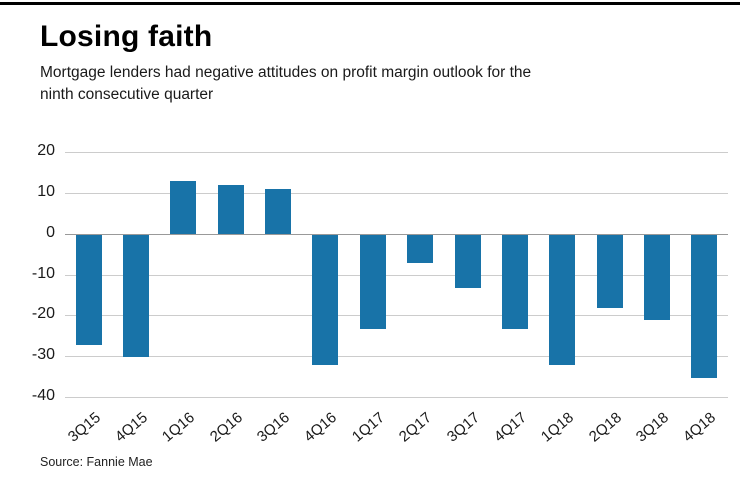 This screenshot has height=482, width=740. Describe the element at coordinates (126, 36) in the screenshot. I see `chart-title: Losing faith` at that location.